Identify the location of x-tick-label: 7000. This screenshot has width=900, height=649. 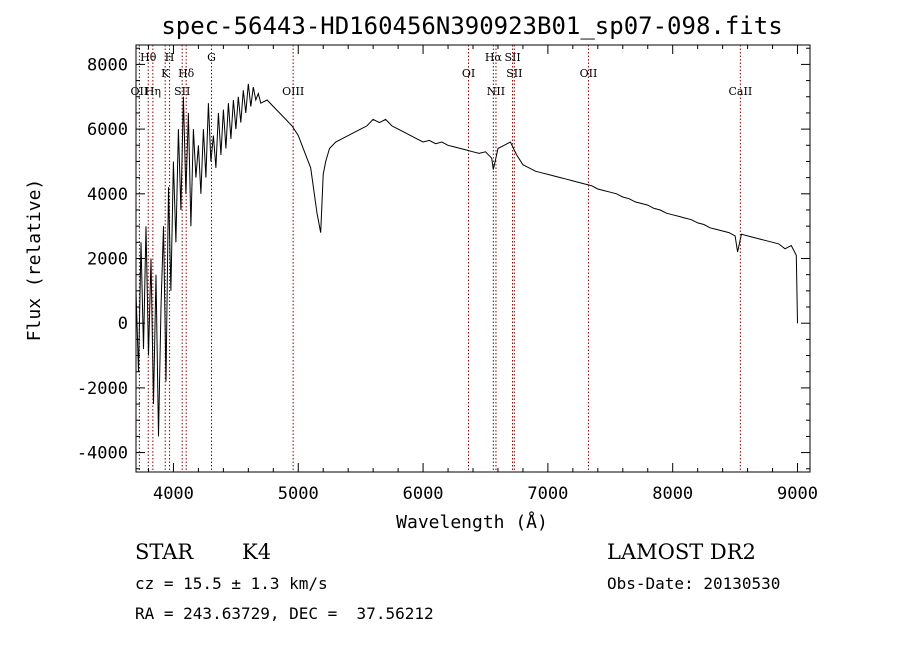
(547, 494).